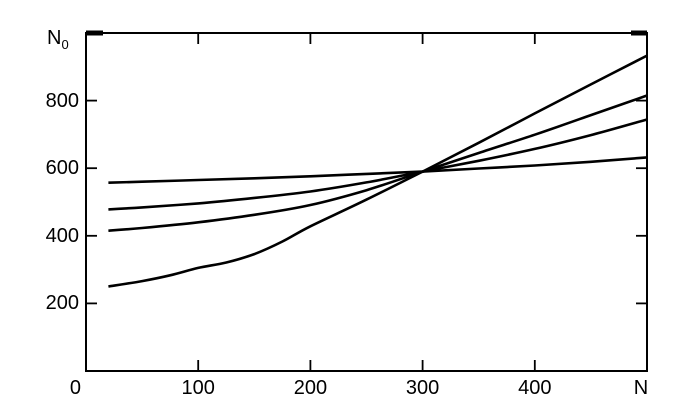  Describe the element at coordinates (641, 388) in the screenshot. I see `x-axis-label: N` at that location.